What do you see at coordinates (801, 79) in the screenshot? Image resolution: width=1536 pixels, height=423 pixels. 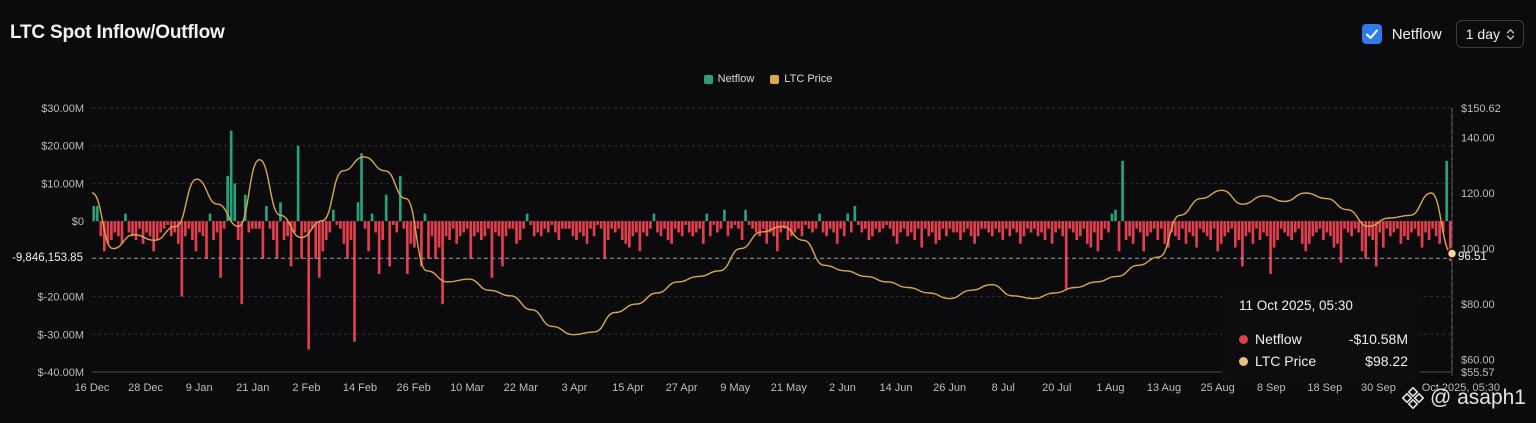 I see `legend-item-ltc-price: LTC Price` at bounding box center [801, 79].